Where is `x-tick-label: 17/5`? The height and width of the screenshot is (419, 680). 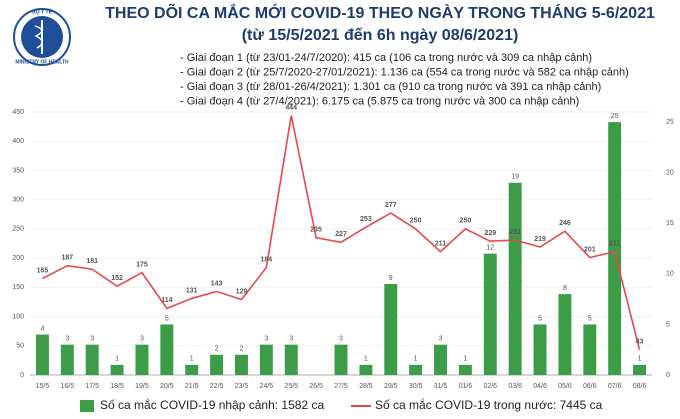
x-tick-label: 17/5 is located at coordinates (92, 386).